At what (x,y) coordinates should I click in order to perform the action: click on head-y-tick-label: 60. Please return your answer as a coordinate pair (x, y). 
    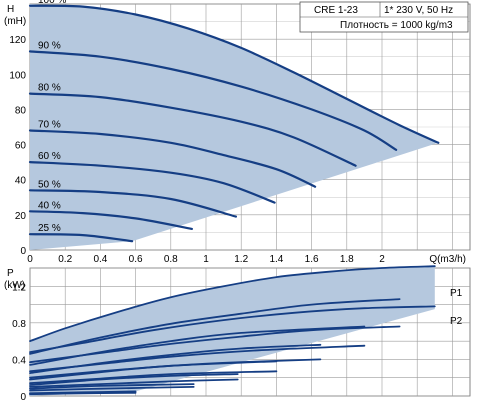
    Looking at the image, I should click on (21, 146).